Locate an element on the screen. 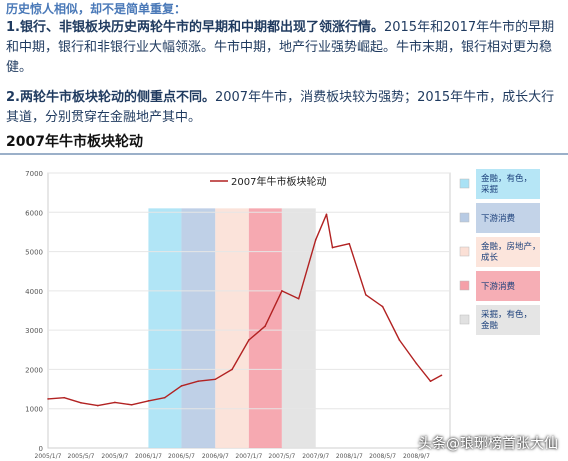 Image resolution: width=568 pixels, height=461 pixels. x-tick-label: 2008/5/7 is located at coordinates (382, 456).